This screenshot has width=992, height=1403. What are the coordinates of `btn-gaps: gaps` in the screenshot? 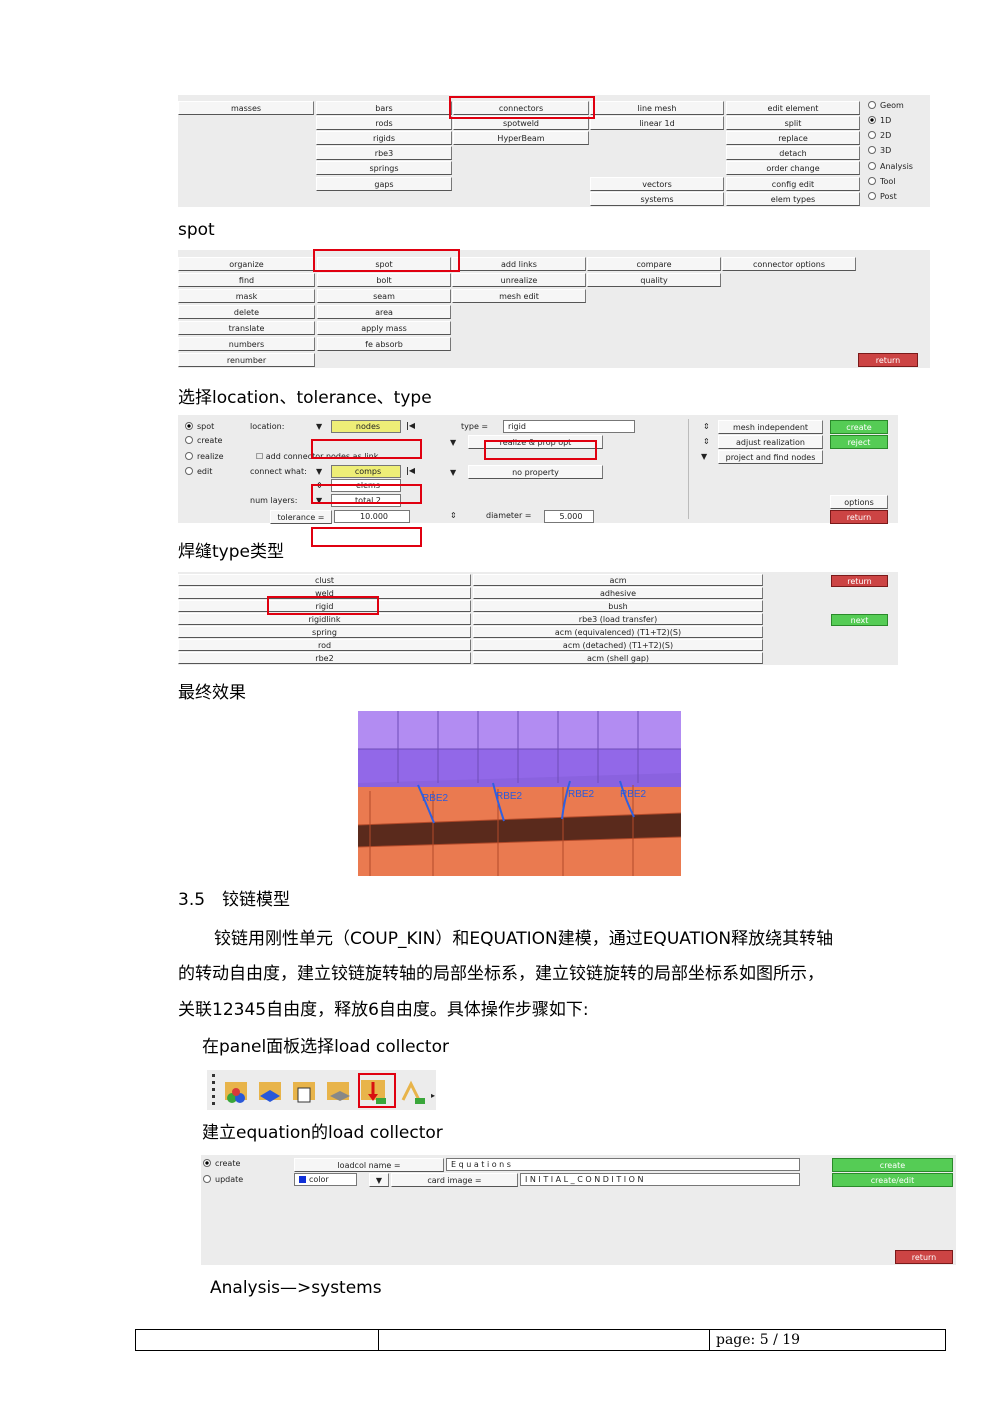 It's located at (384, 184).